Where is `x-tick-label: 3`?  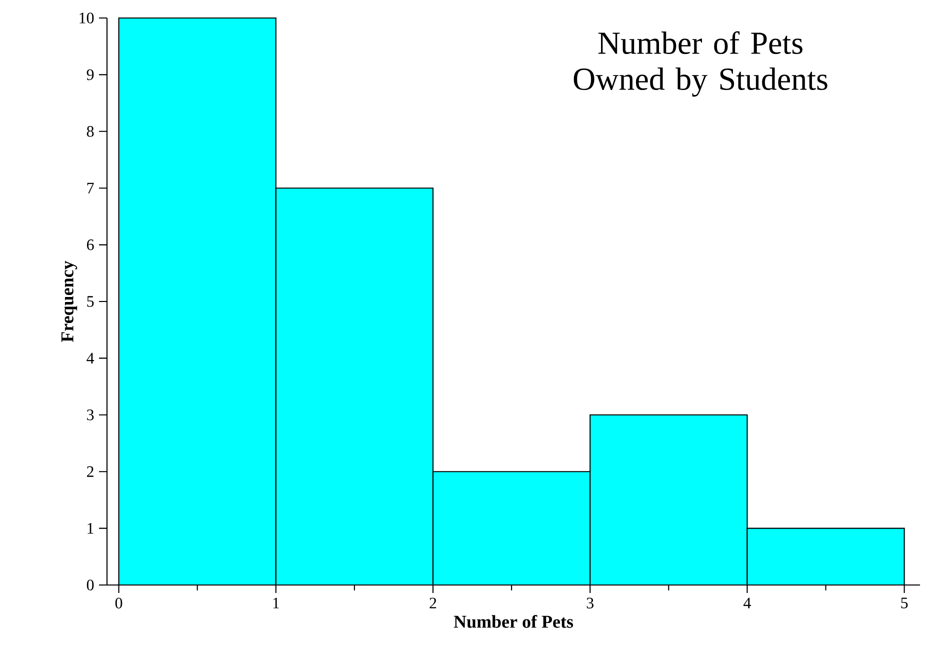
x-tick-label: 3 is located at coordinates (590, 603).